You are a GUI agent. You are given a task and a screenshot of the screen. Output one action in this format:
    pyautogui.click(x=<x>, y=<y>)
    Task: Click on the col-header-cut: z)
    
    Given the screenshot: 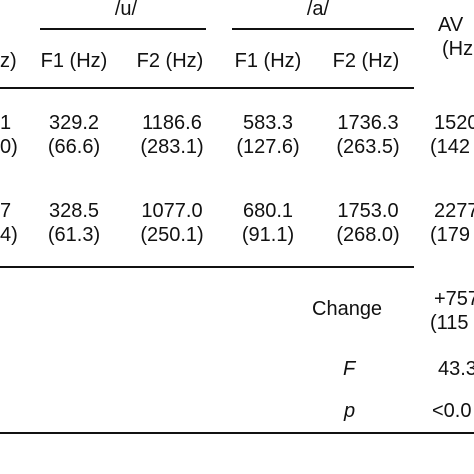 What is the action you would take?
    pyautogui.click(x=8, y=61)
    